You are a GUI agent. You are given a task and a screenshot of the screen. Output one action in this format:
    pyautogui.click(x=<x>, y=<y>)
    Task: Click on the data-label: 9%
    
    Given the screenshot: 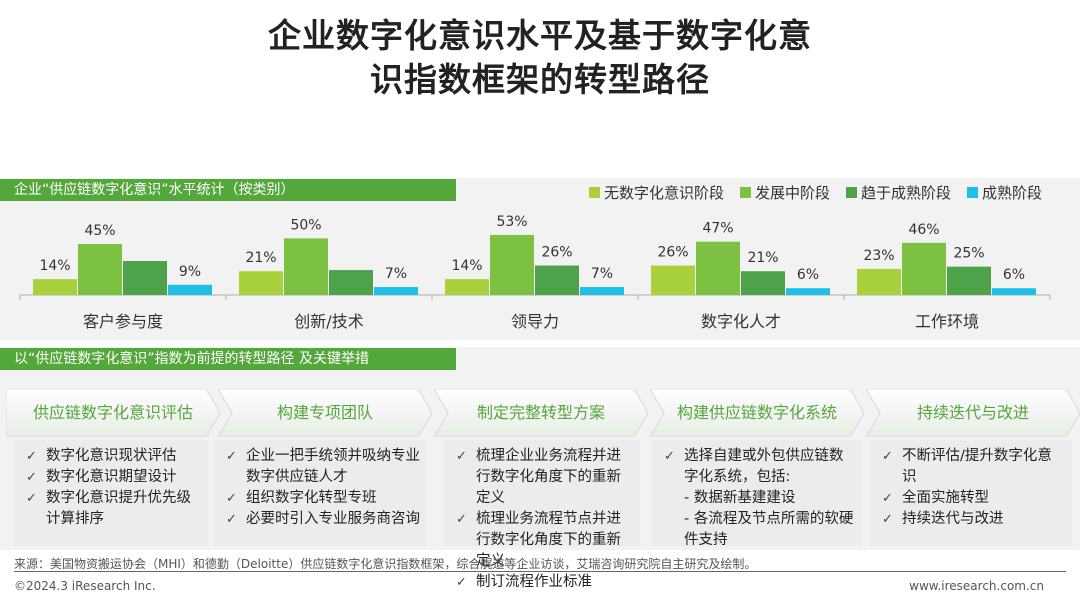 What is the action you would take?
    pyautogui.click(x=190, y=272)
    